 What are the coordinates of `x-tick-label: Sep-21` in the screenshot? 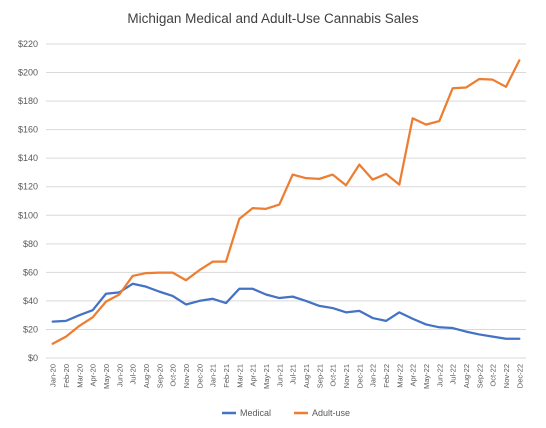 It's located at (319, 376).